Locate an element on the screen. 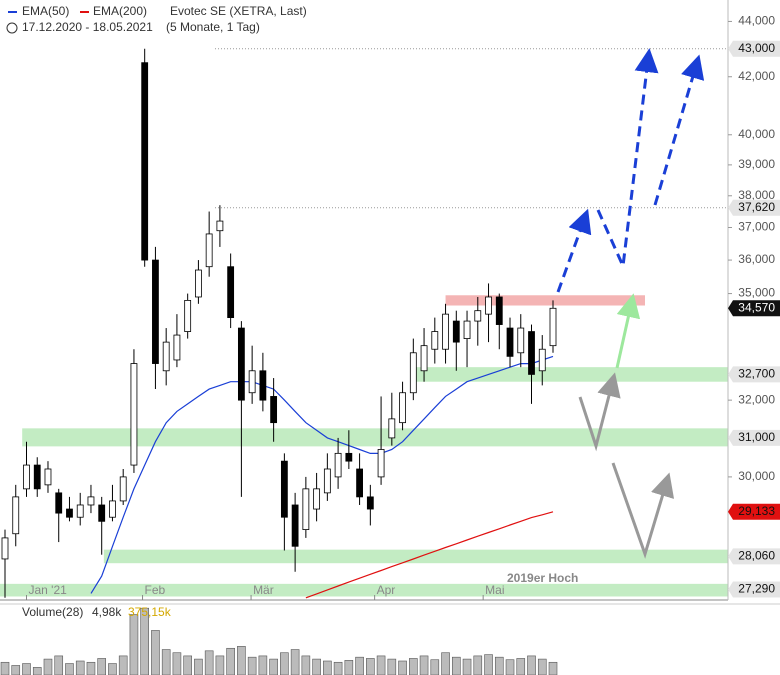  x-tick-label: Jan '21 is located at coordinates (47, 590).